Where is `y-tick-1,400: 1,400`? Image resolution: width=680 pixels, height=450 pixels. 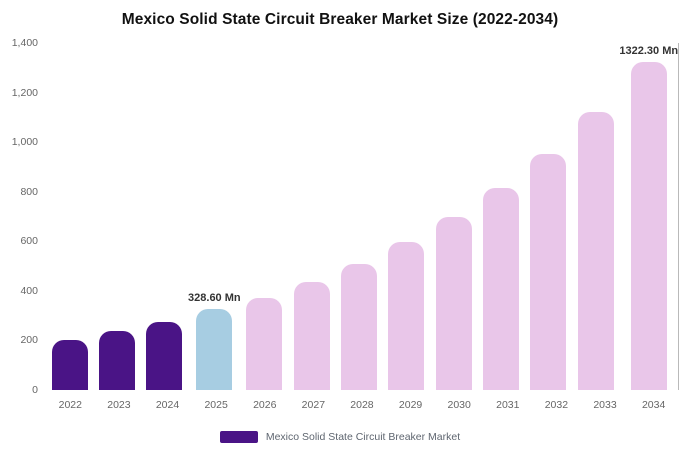
y-tick-1,400: 1,400 is located at coordinates (24, 43).